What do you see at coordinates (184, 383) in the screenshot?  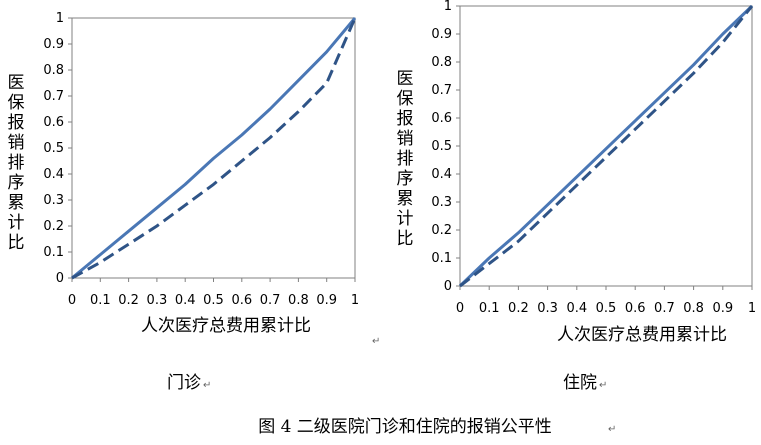 I see `caption-outpatient: 门诊` at bounding box center [184, 383].